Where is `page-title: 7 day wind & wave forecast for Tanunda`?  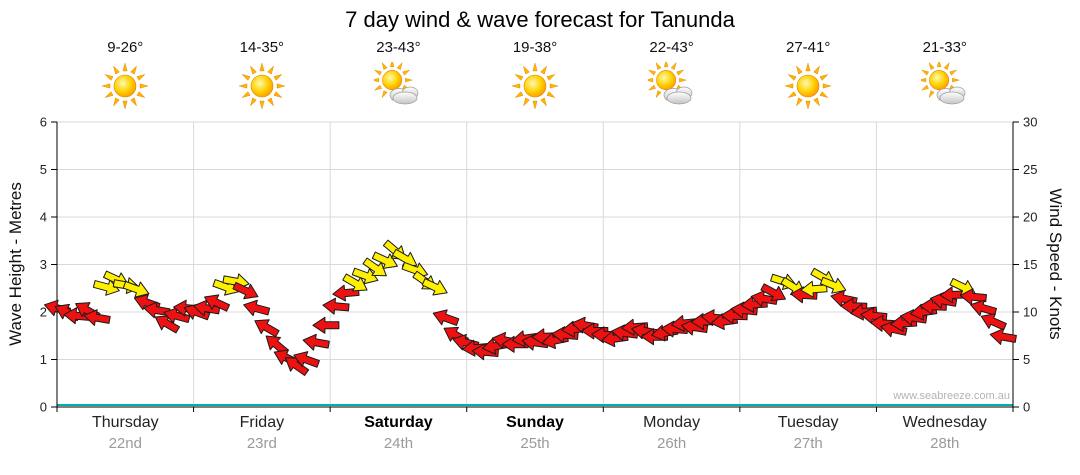 page-title: 7 day wind & wave forecast for Tanunda is located at coordinates (540, 19).